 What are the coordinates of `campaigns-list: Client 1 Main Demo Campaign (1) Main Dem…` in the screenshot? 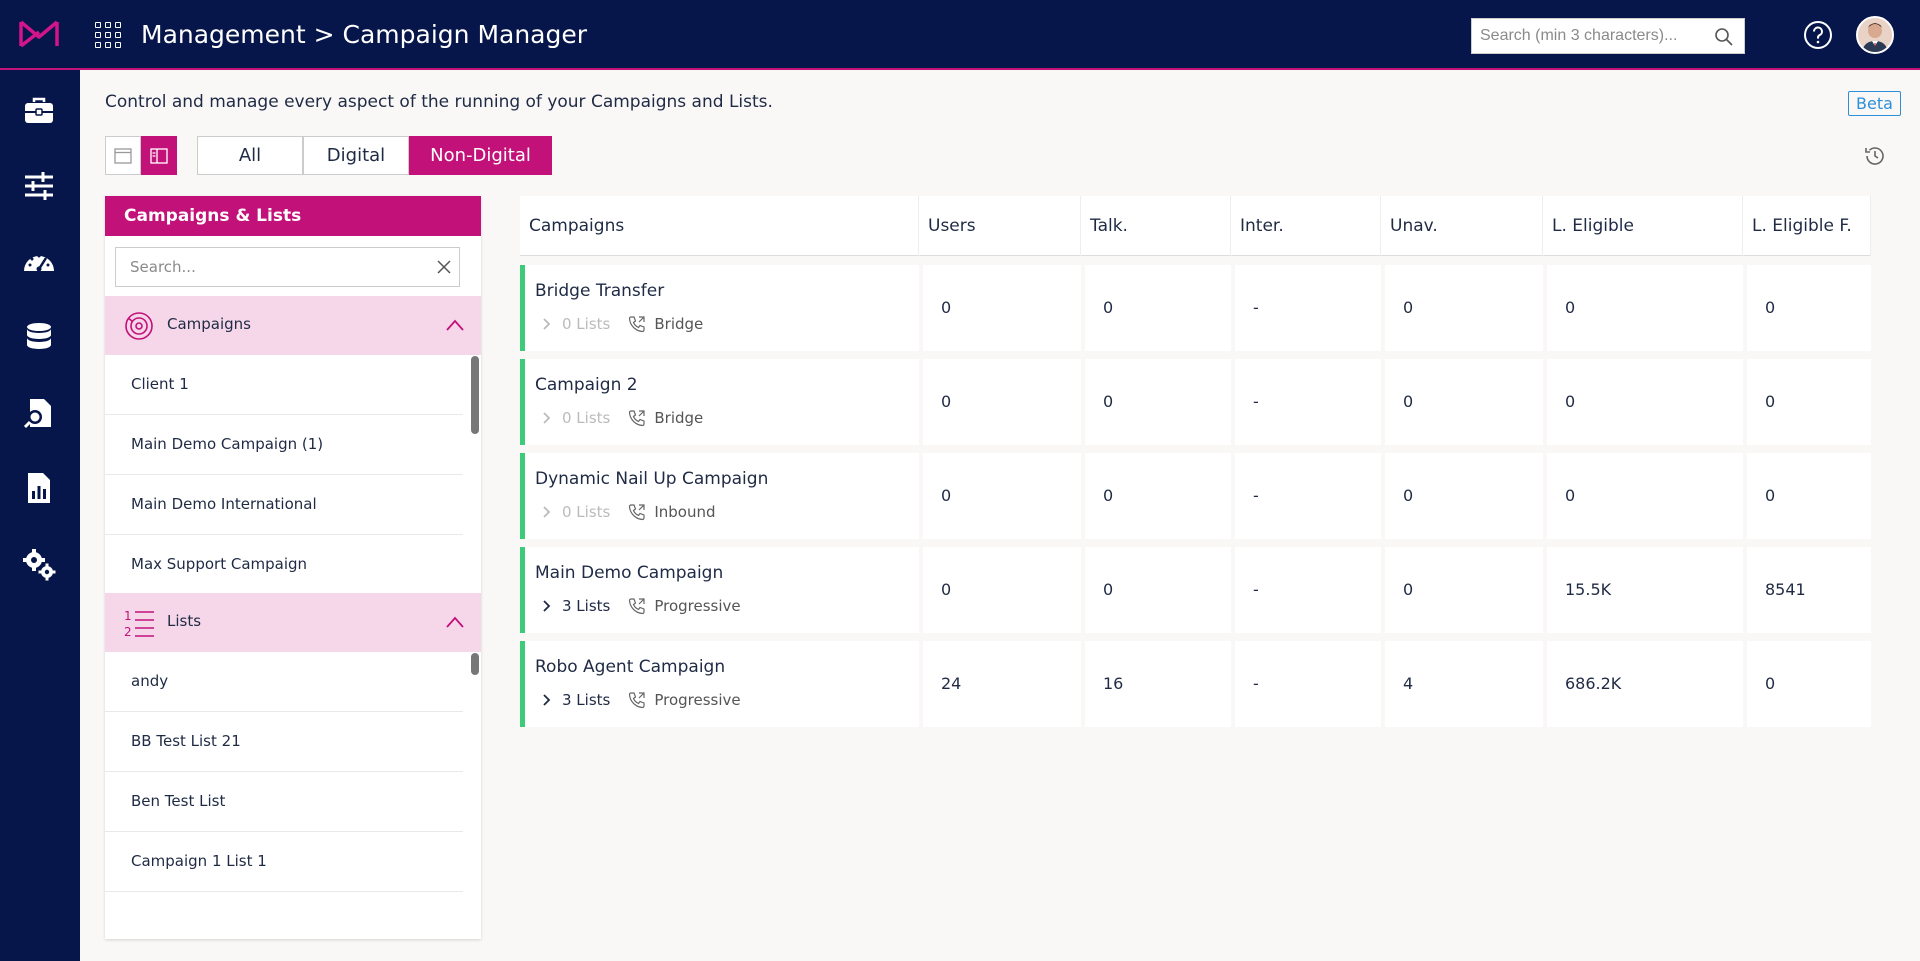 It's located at (293, 475).